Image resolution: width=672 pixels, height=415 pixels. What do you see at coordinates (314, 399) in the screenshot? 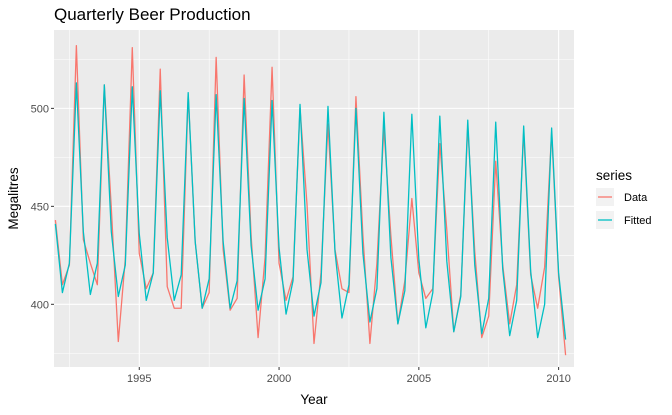
I see `x-axis-title: Year` at bounding box center [314, 399].